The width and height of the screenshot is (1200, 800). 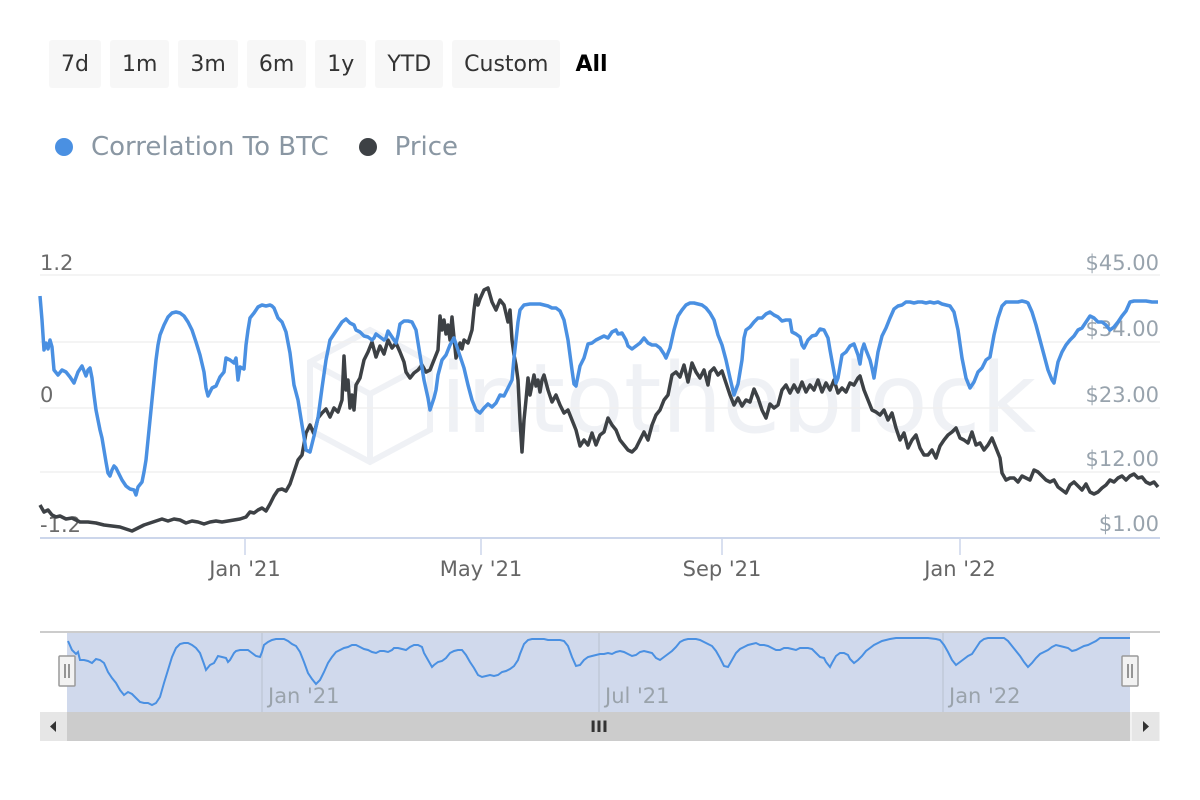 What do you see at coordinates (210, 147) in the screenshot?
I see `legend-label: Correlation To BTC` at bounding box center [210, 147].